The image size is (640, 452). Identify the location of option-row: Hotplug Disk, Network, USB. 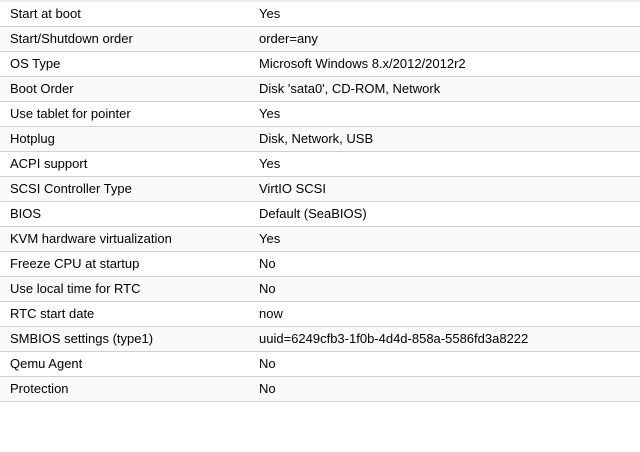
(320, 139).